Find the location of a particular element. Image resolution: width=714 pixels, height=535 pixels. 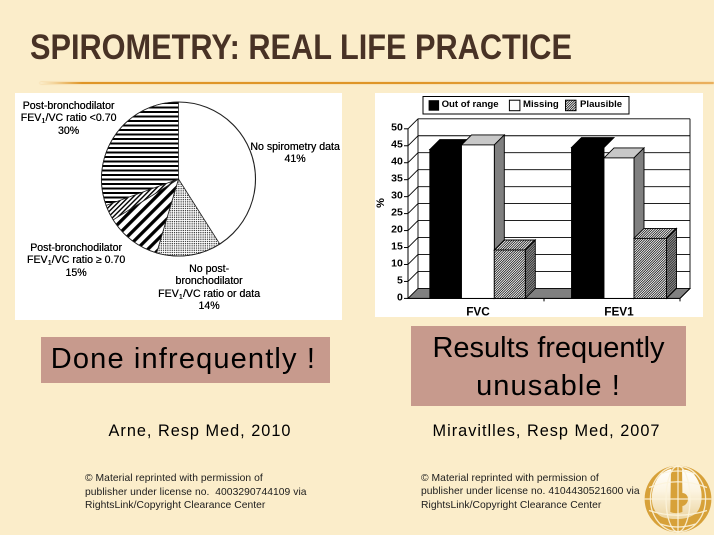

svg-text: FEV1 is located at coordinates (619, 311).